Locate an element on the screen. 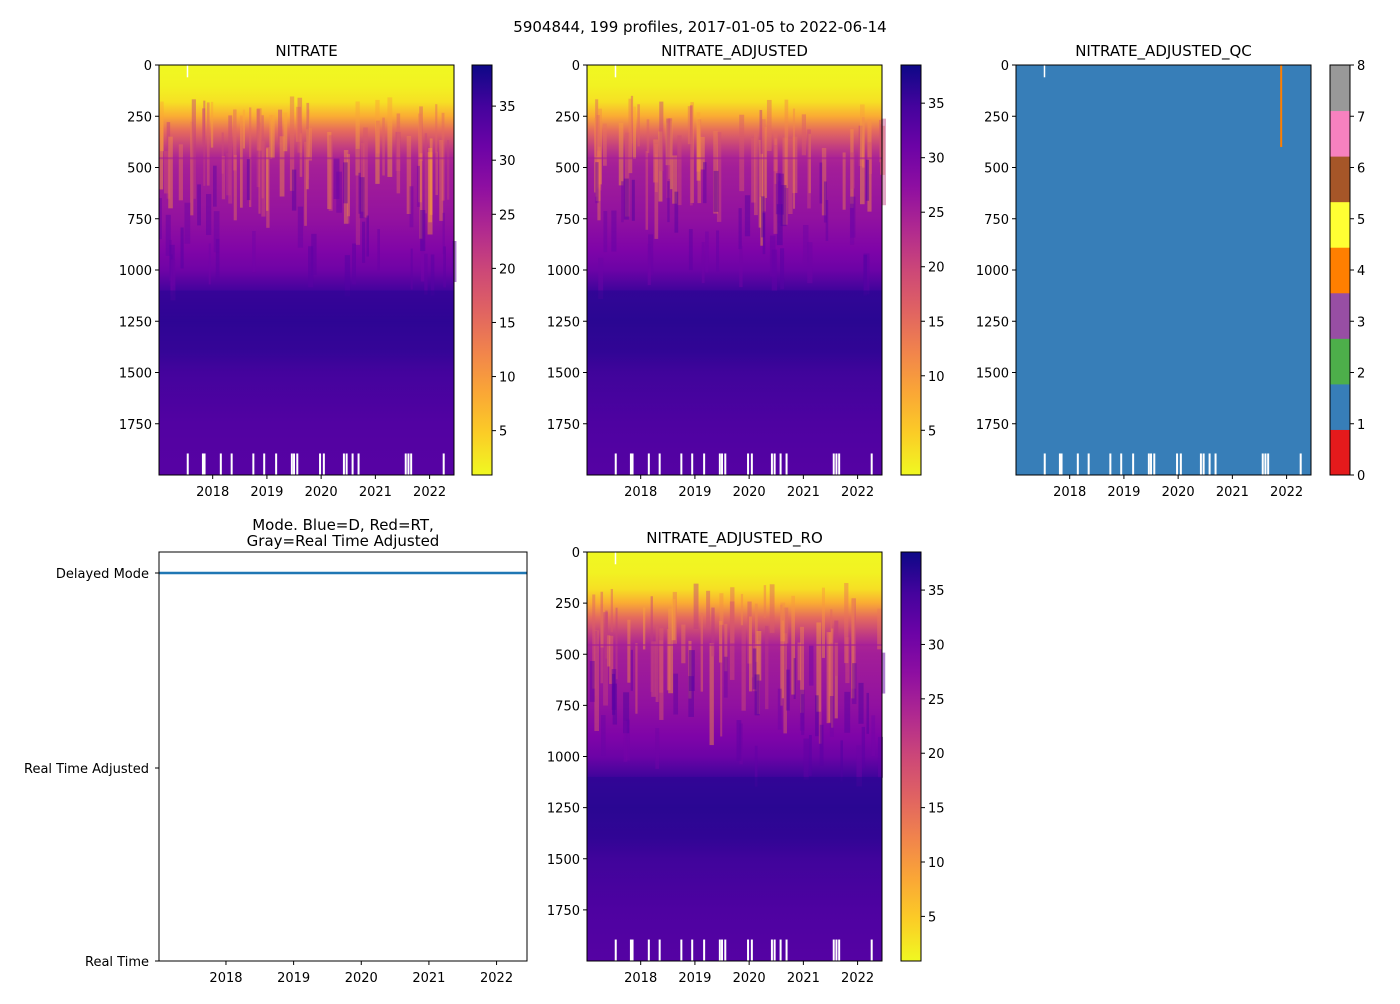 This screenshot has height=1004, width=1400. y-tick-label: 1000 is located at coordinates (992, 271).